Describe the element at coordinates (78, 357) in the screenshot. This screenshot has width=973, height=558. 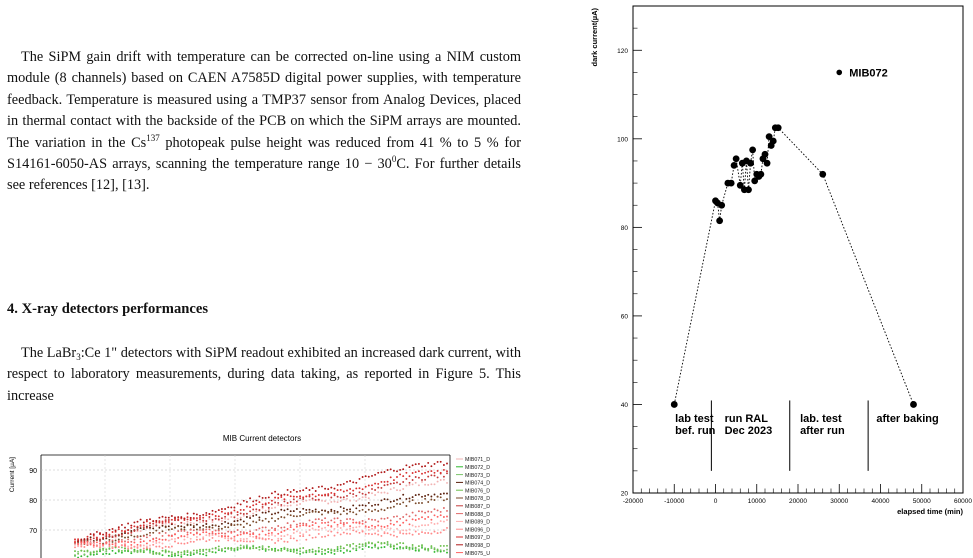
I see `sub-run: 3` at that location.